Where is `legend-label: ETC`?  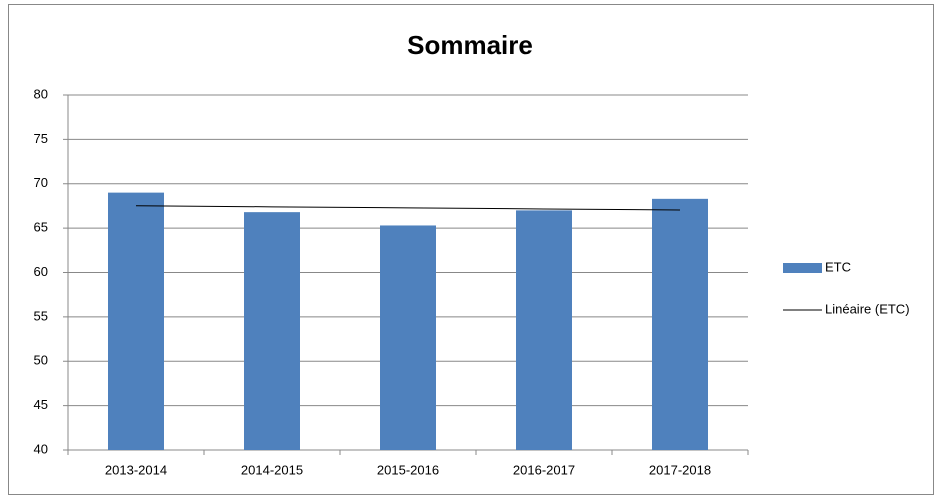
legend-label: ETC is located at coordinates (838, 266).